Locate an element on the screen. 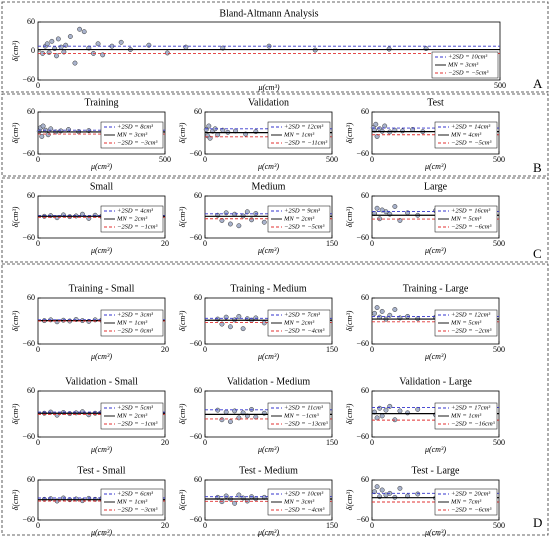  chart-title: Validation - Large is located at coordinates (435, 381).